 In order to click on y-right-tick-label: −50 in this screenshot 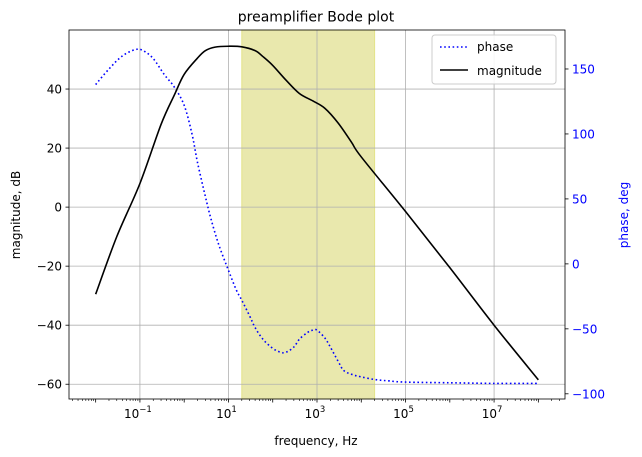, I will do `click(584, 329)`.